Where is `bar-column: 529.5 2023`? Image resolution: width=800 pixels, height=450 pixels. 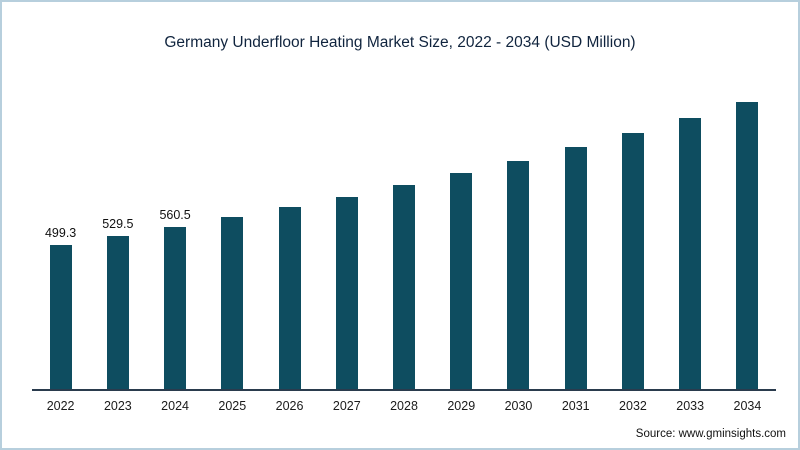 bar-column: 529.5 2023 is located at coordinates (117, 253).